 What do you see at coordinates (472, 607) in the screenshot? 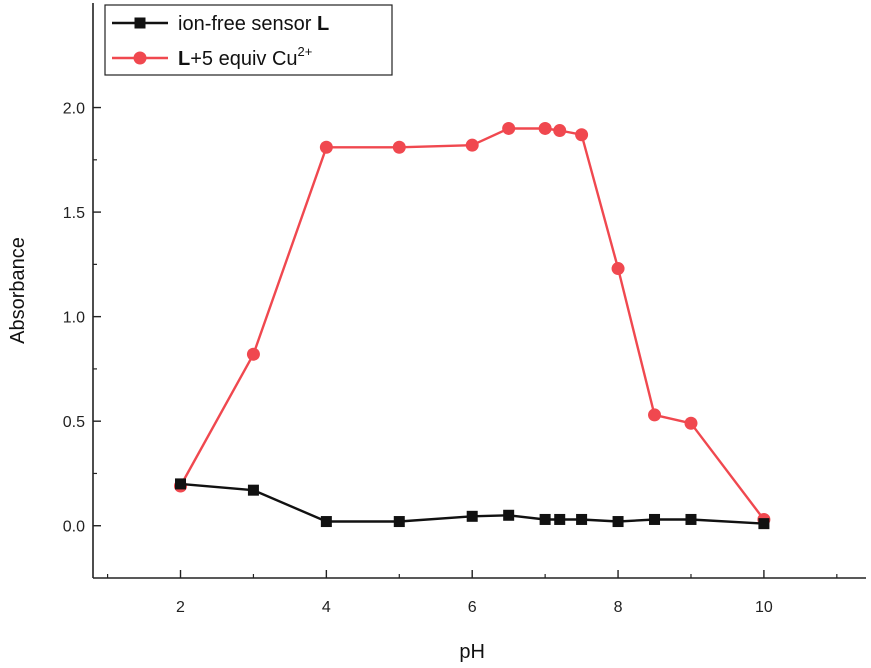
I see `x-tick-label: 6` at bounding box center [472, 607].